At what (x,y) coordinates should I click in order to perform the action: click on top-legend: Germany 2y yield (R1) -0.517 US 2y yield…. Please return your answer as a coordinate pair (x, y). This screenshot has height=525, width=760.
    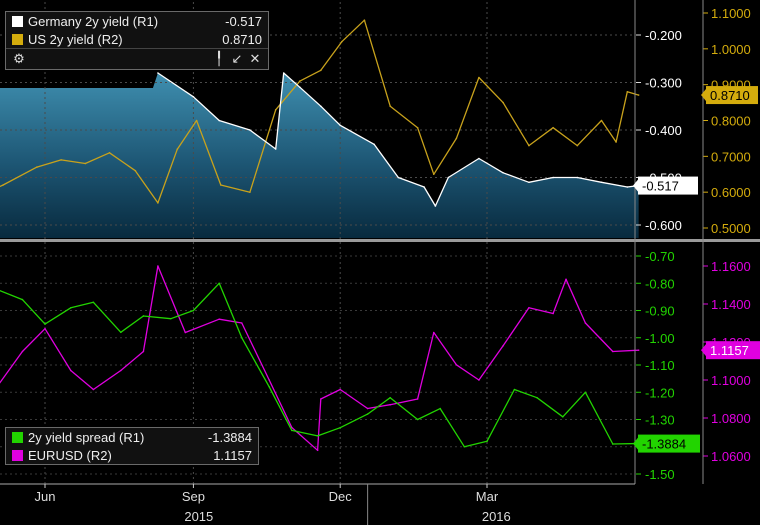
    Looking at the image, I should click on (137, 40).